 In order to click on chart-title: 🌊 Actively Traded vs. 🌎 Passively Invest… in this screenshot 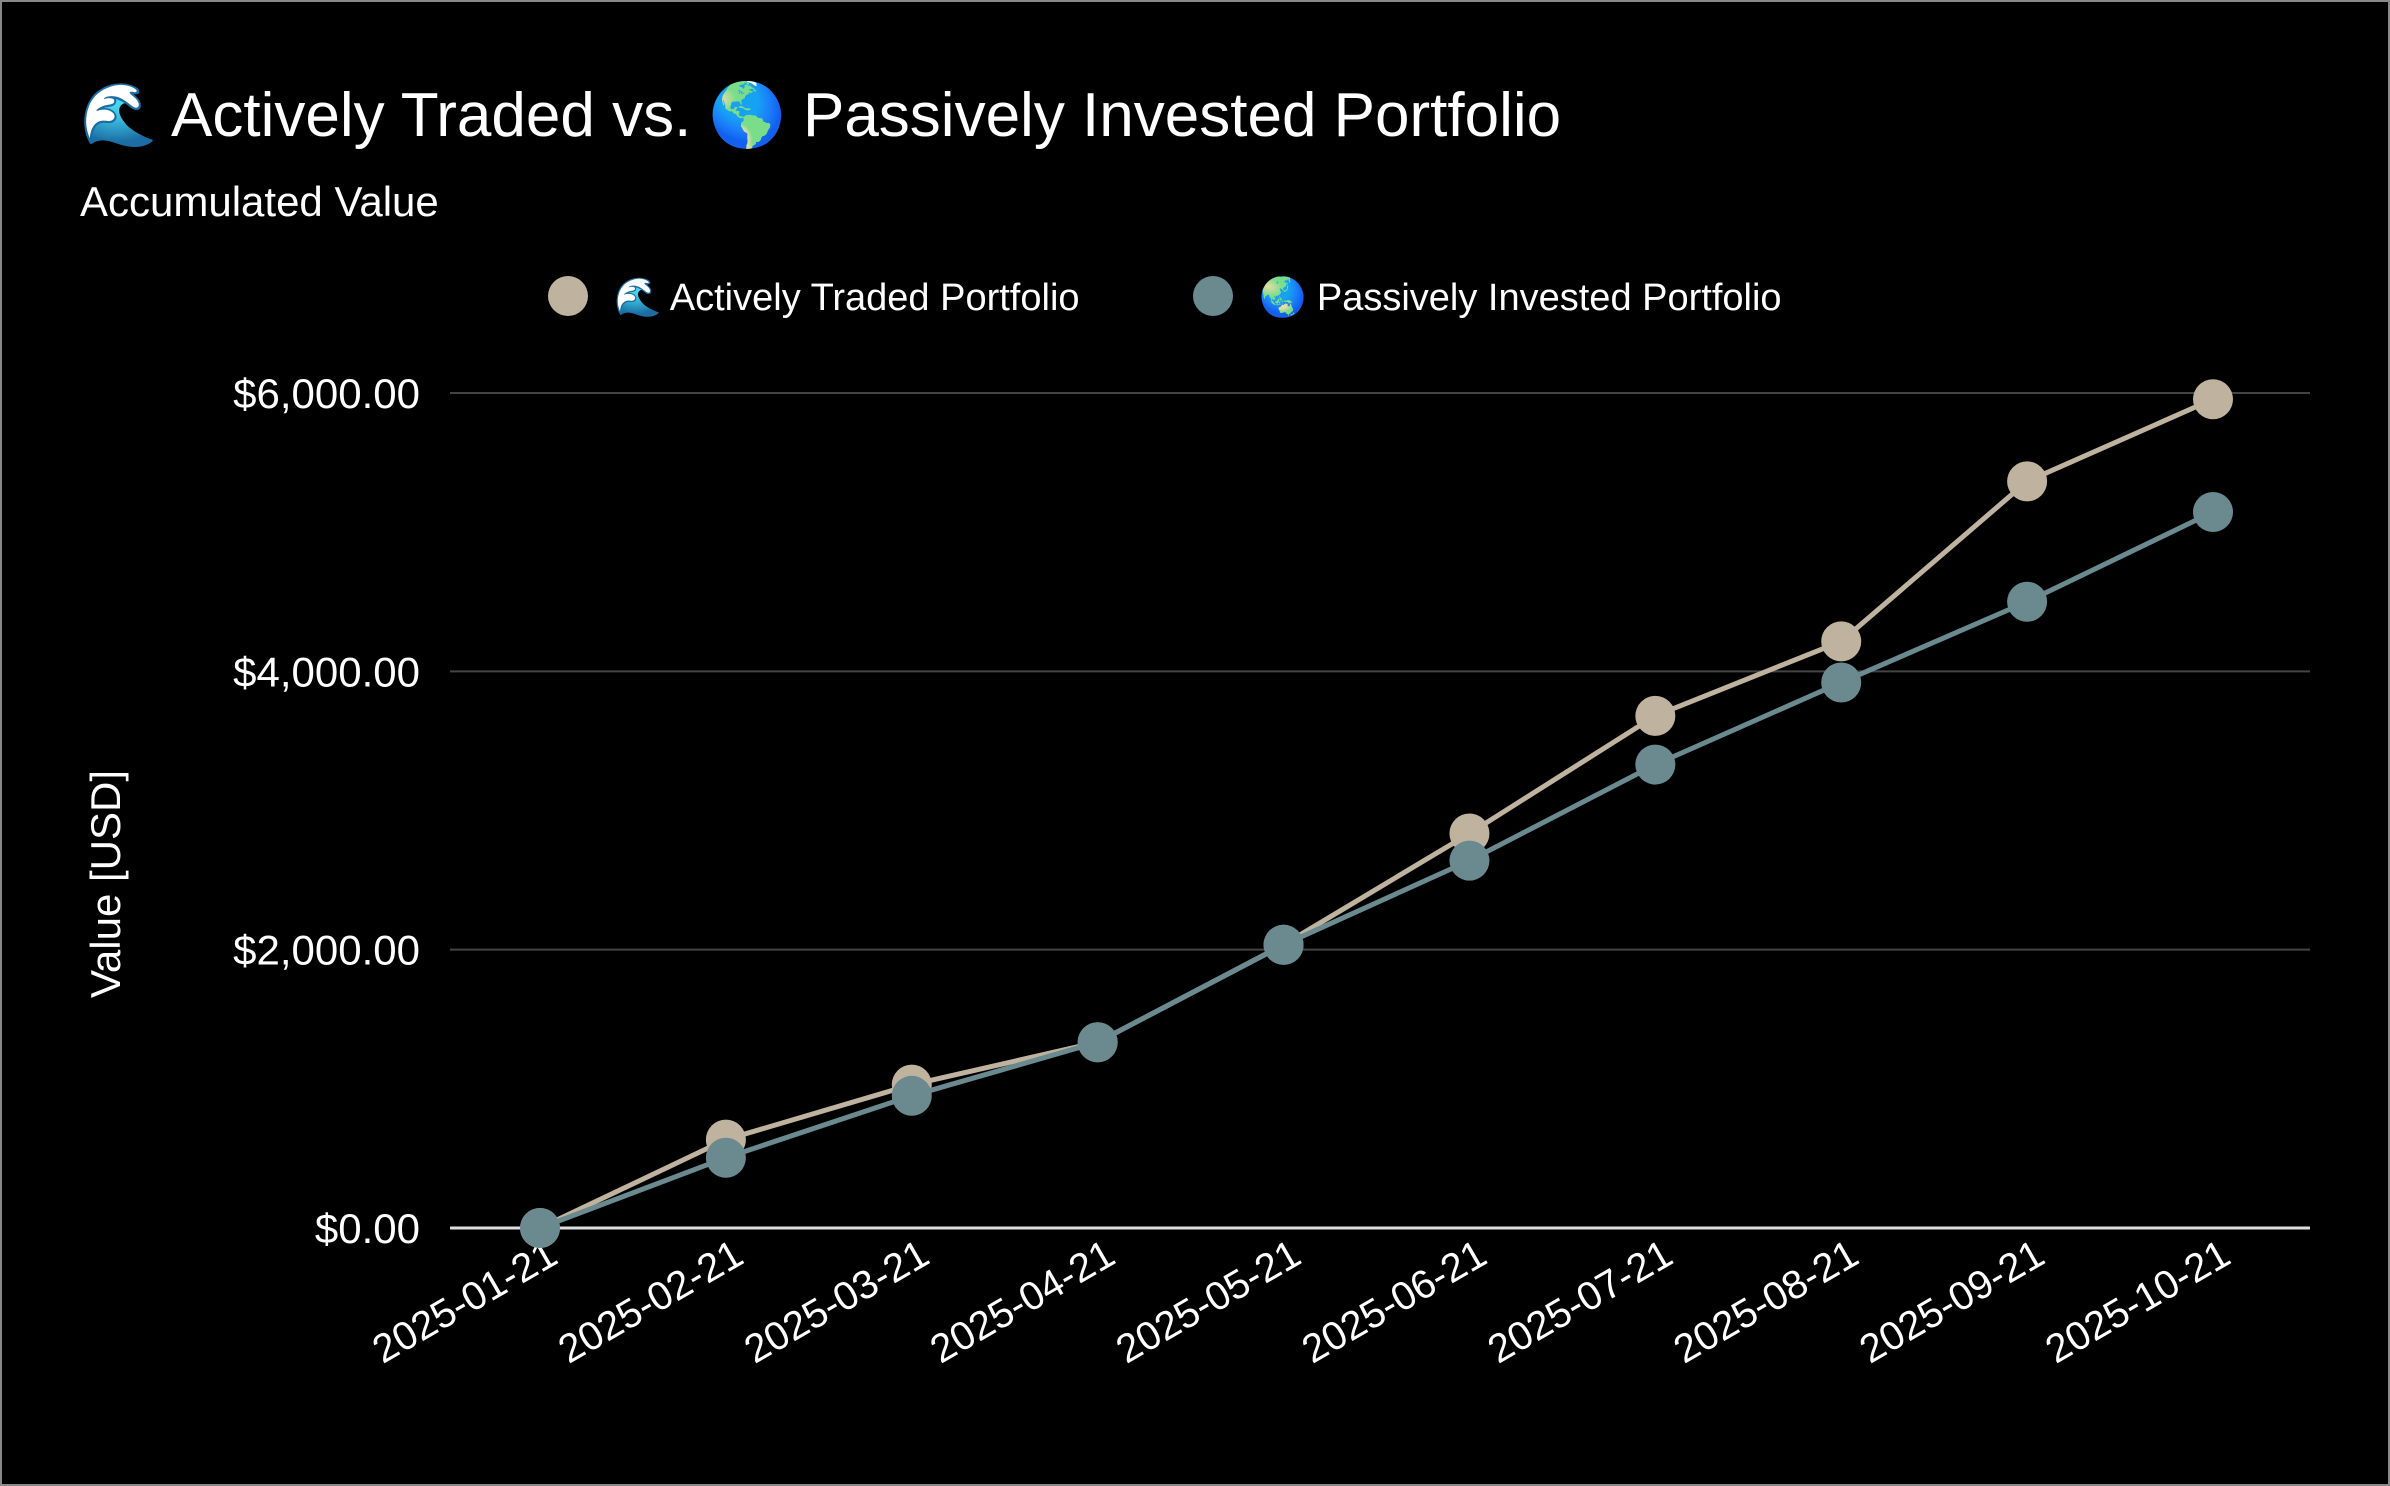, I will do `click(820, 114)`.